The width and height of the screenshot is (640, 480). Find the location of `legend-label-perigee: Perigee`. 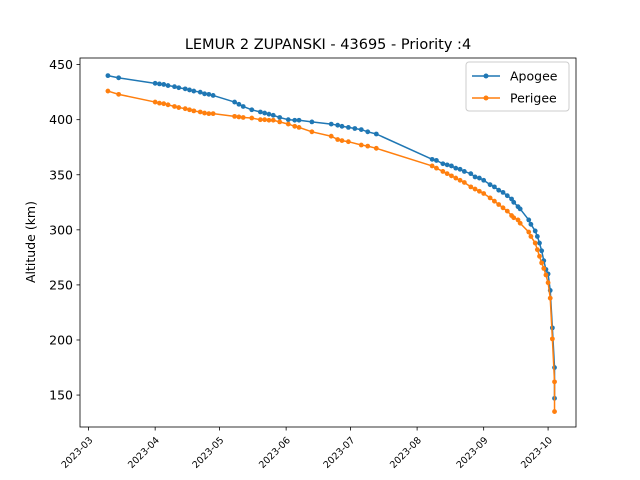

legend-label-perigee: Perigee is located at coordinates (533, 98).